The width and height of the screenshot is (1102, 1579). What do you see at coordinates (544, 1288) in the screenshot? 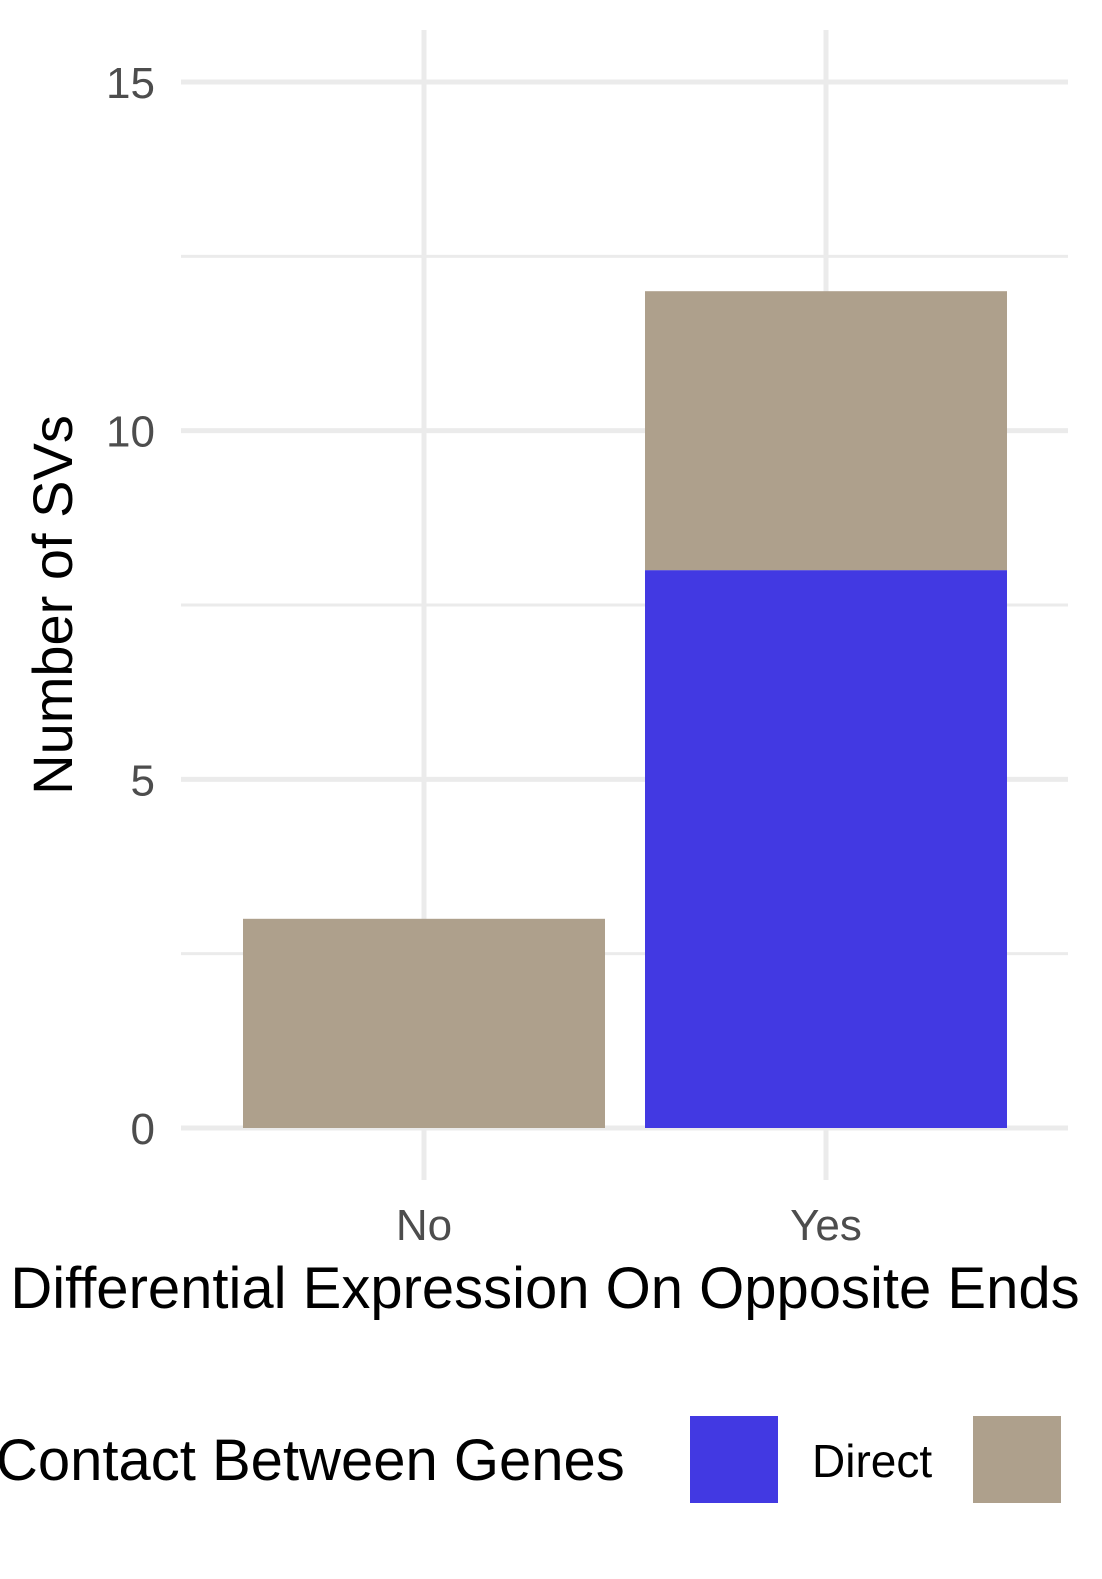
I see `x-axis-title: Differential Expression On Opposite Ends` at bounding box center [544, 1288].